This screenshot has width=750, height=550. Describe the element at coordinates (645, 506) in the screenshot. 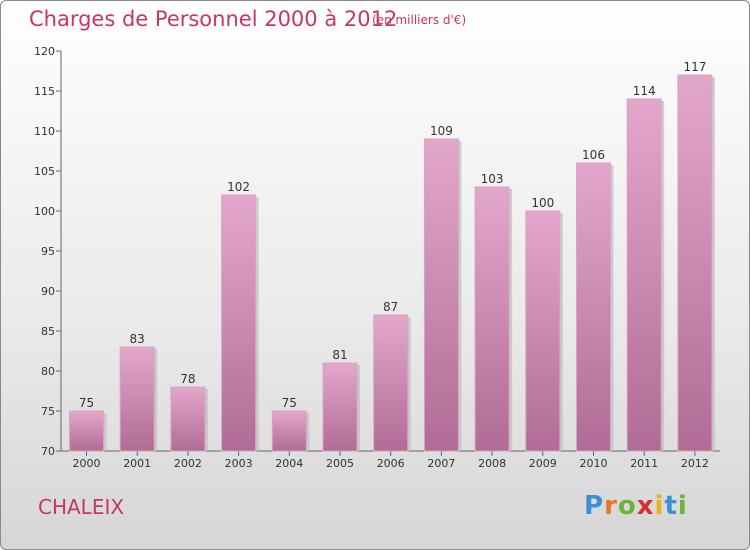

I see `logo-letter: x` at that location.